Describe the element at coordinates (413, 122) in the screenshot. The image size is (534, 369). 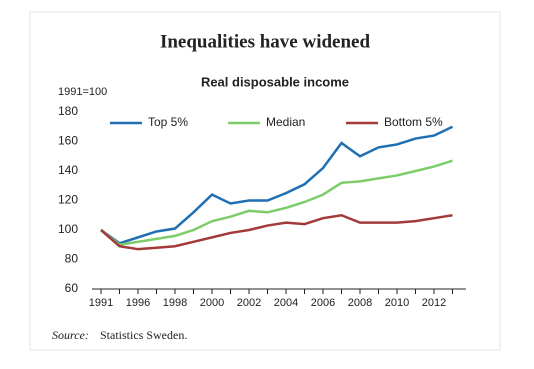
I see `legend-label: Bottom 5%` at that location.